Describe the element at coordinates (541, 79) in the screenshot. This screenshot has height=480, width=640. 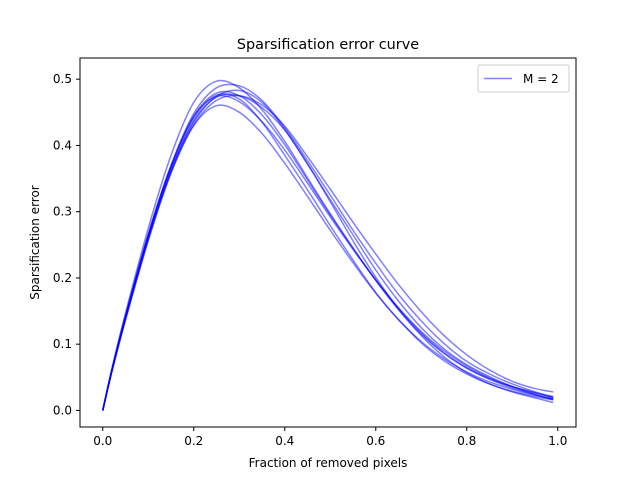
I see `legend-label: M = 2` at that location.